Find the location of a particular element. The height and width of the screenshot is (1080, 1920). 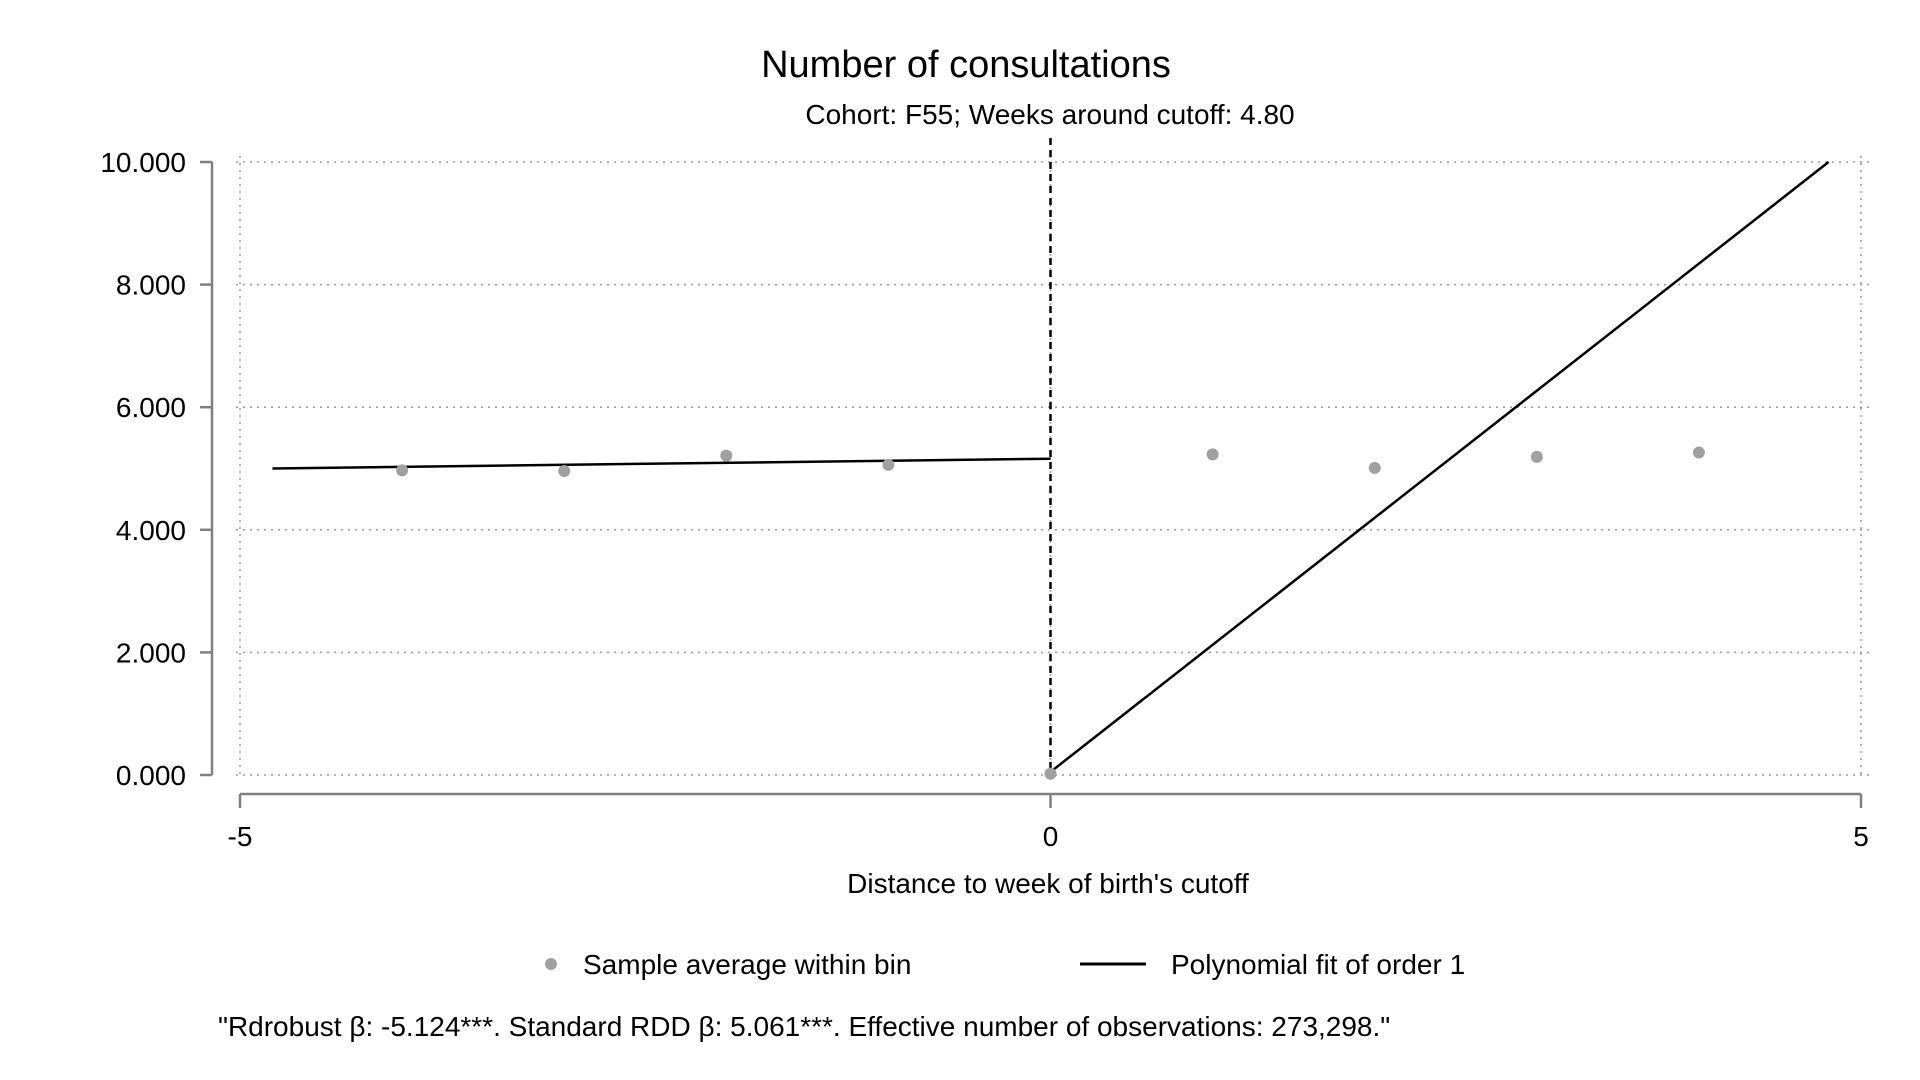

legend-marker-scatter is located at coordinates (551, 964).